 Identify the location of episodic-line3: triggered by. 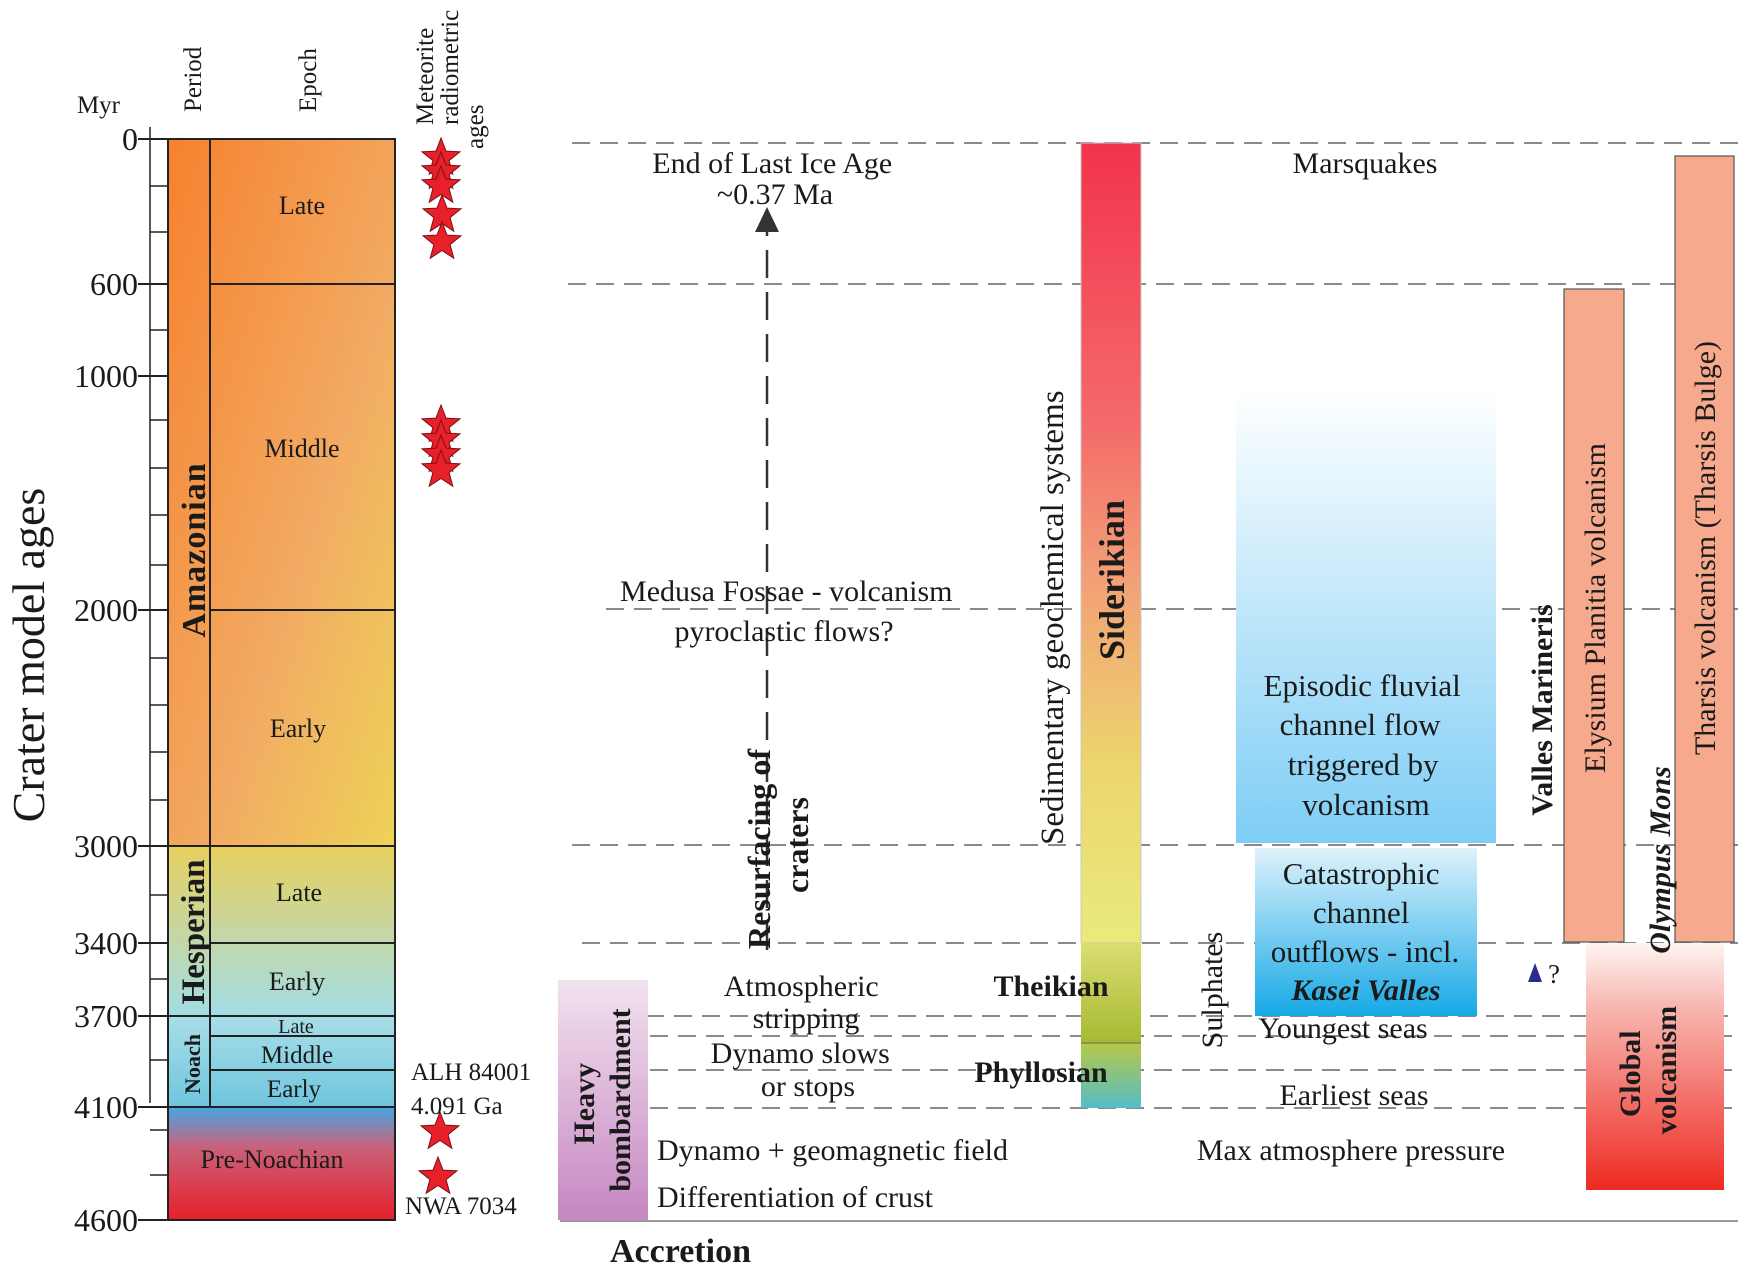
(1363, 764).